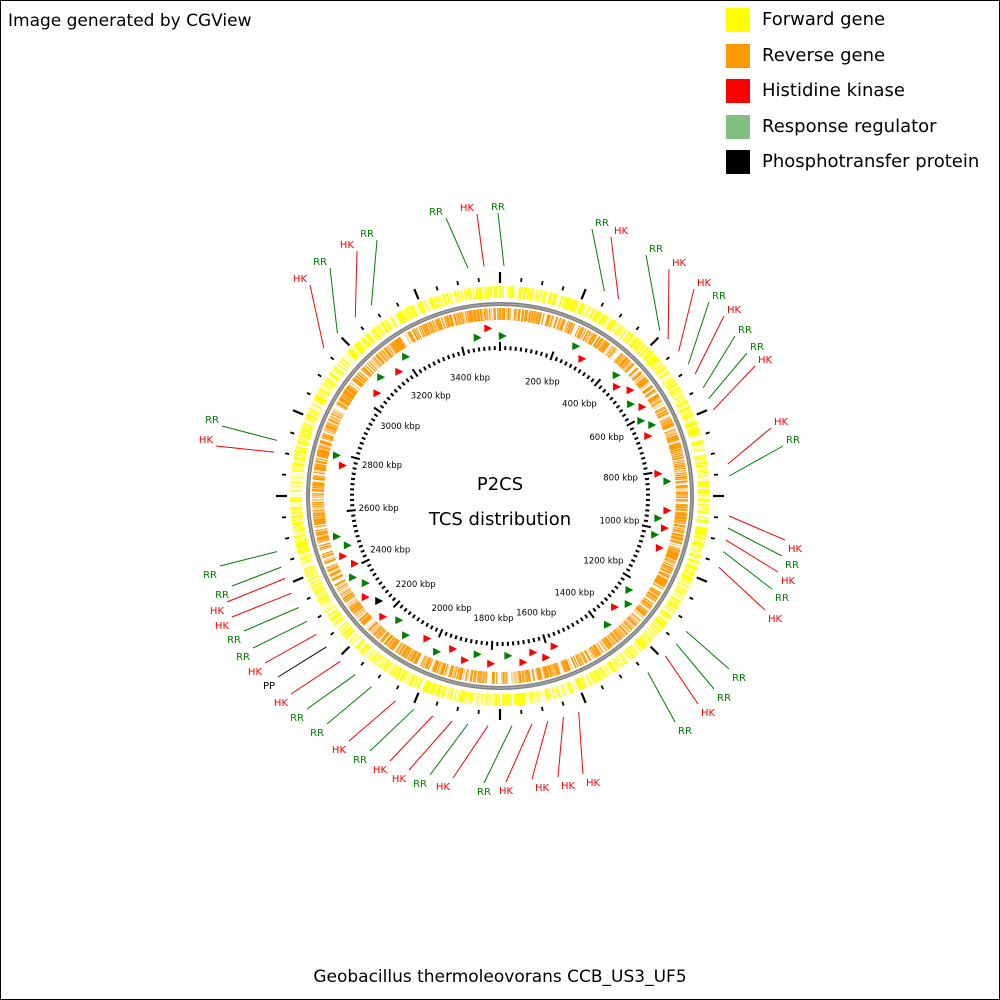 The image size is (1000, 1000). What do you see at coordinates (452, 609) in the screenshot?
I see `ruler-label: 2000 kbp` at bounding box center [452, 609].